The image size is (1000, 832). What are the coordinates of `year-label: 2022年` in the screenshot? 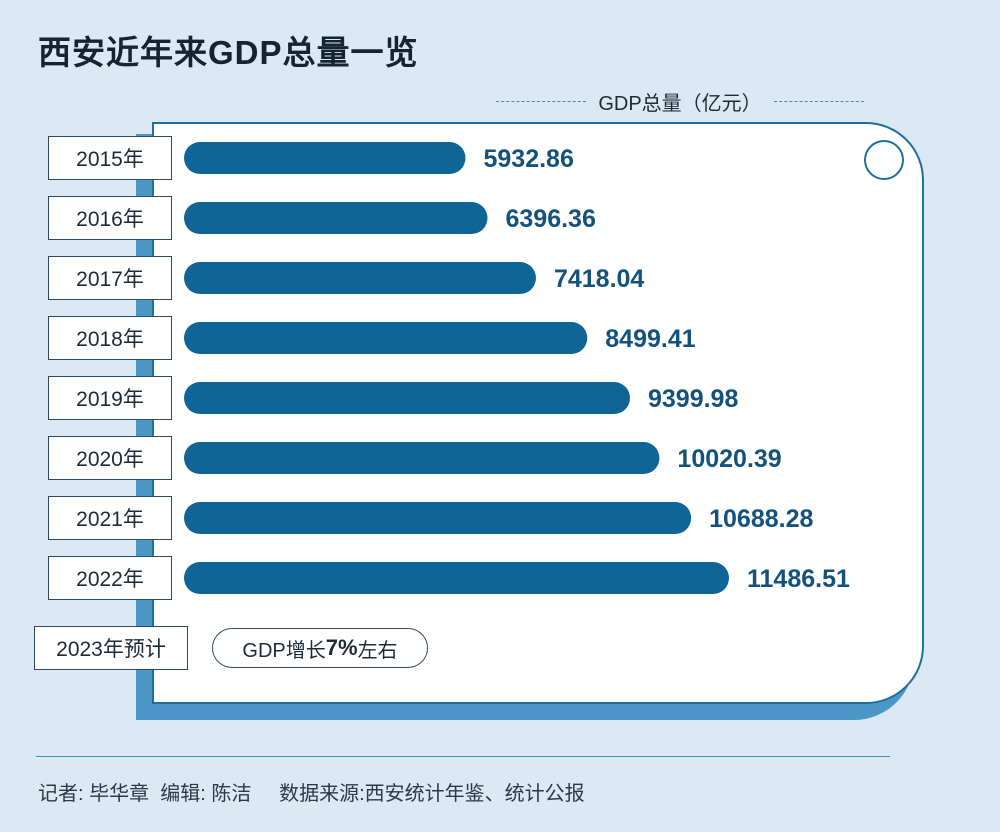 It's located at (110, 578).